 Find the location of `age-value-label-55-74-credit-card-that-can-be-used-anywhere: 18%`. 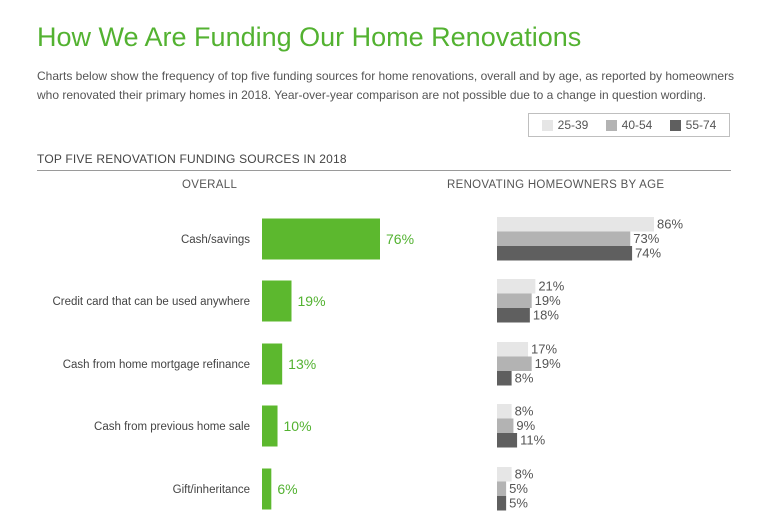

age-value-label-55-74-credit-card-that-can-be-used-anywhere: 18% is located at coordinates (546, 315).